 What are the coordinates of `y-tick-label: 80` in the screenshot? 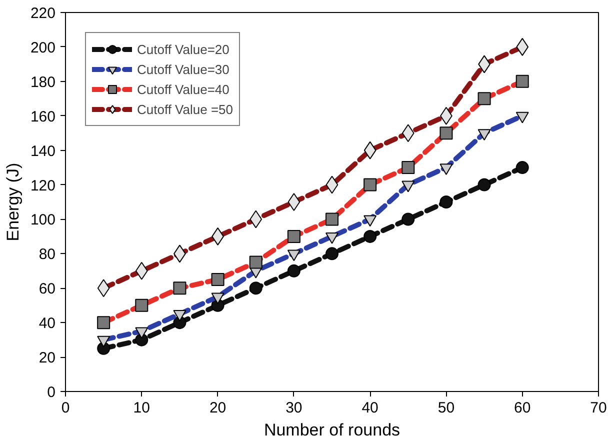 It's located at (47, 255).